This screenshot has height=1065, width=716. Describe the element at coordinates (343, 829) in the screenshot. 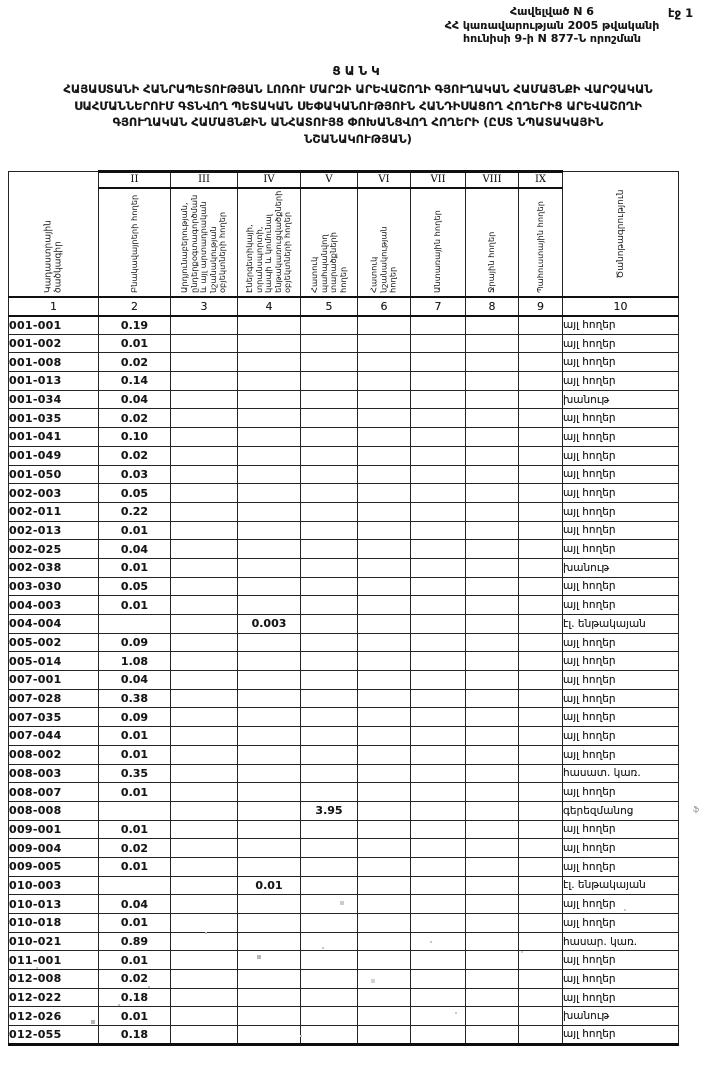

I see `table-row: 009-001 0.01 այլ հողեր` at that location.